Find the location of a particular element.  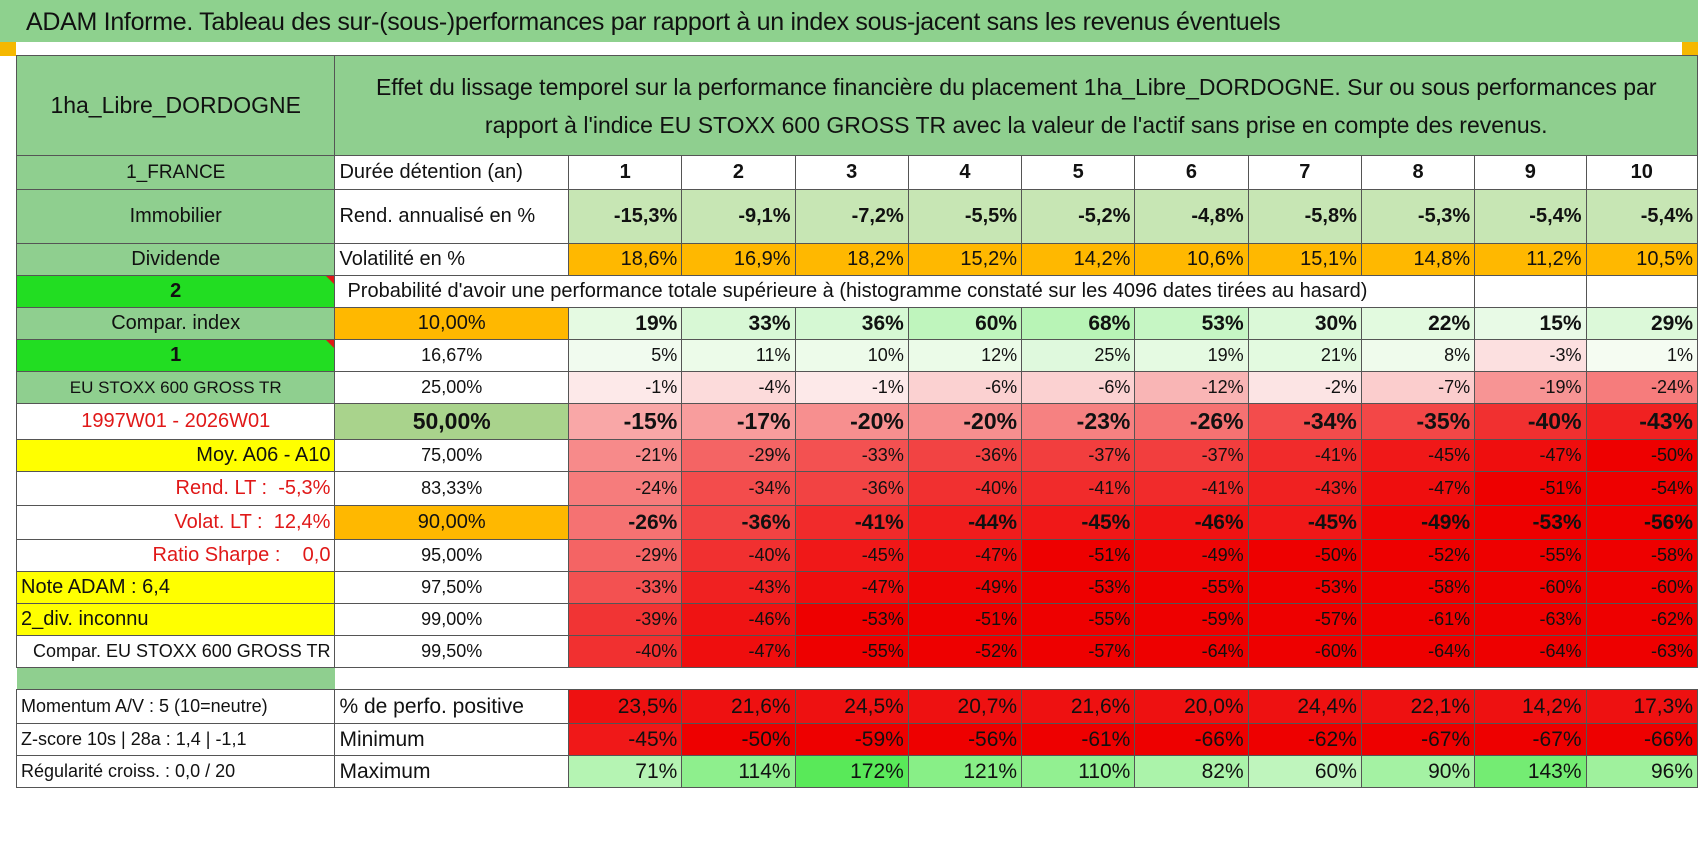

quantile-value: 22% is located at coordinates (1418, 323).